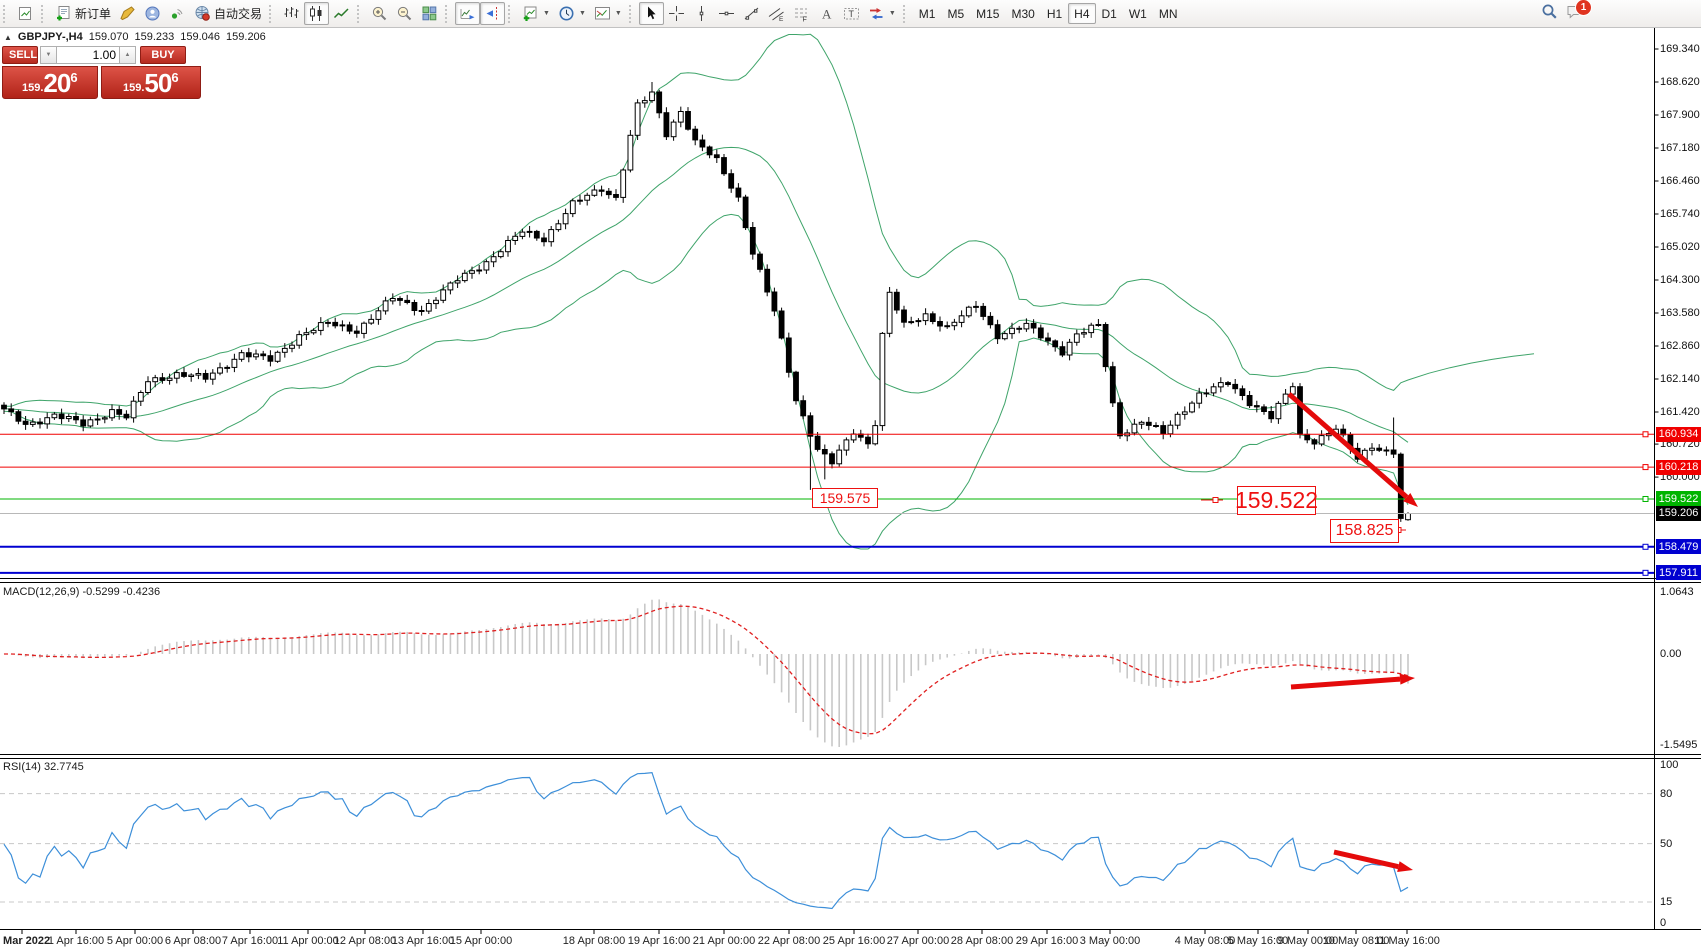 The width and height of the screenshot is (1701, 950). What do you see at coordinates (706, 673) in the screenshot?
I see `macd-pane` at bounding box center [706, 673].